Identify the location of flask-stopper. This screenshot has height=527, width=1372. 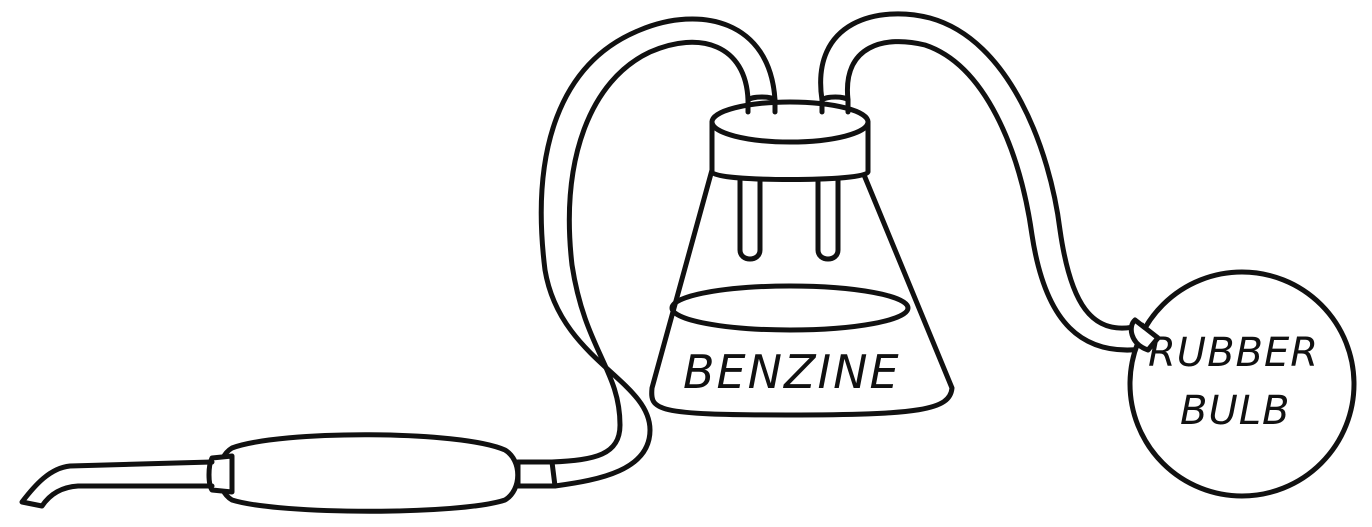
(790, 138).